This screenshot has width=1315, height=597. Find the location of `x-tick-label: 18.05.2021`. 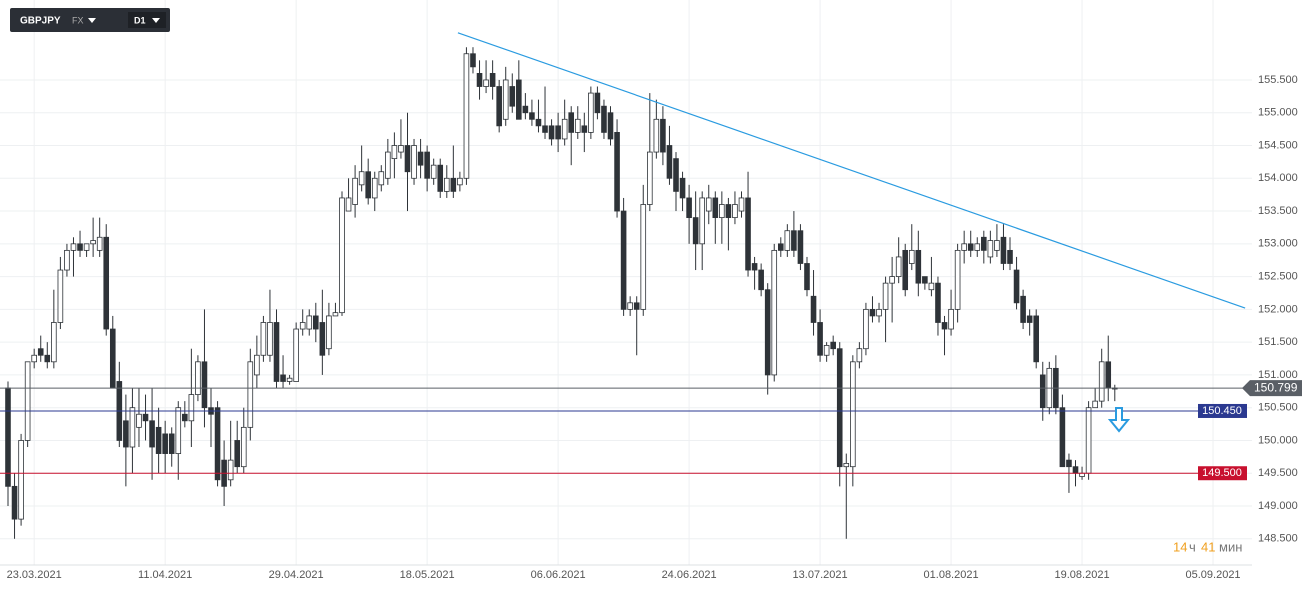

x-tick-label: 18.05.2021 is located at coordinates (427, 575).